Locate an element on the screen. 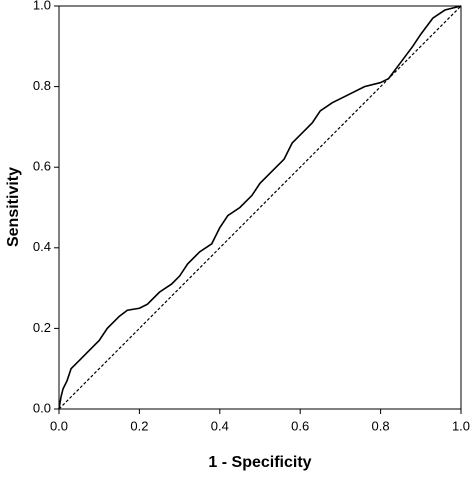 The image size is (474, 477). x-axis-label: 1 - Specificity is located at coordinates (259, 462).